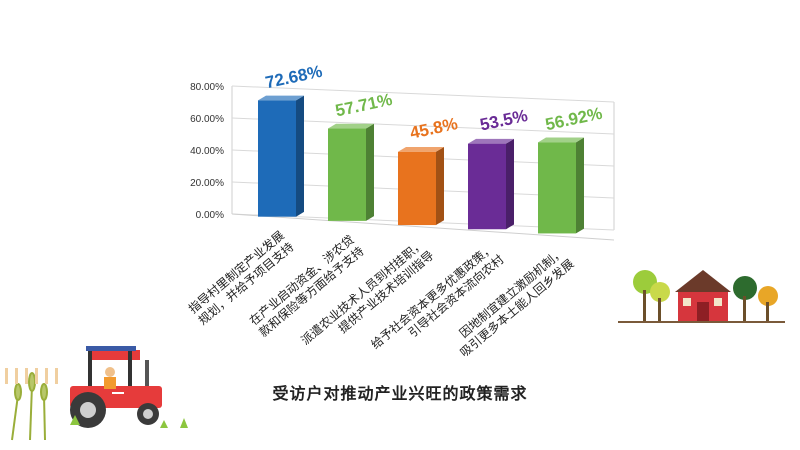  What do you see at coordinates (31, 376) in the screenshot?
I see `fence-decoration` at bounding box center [31, 376].